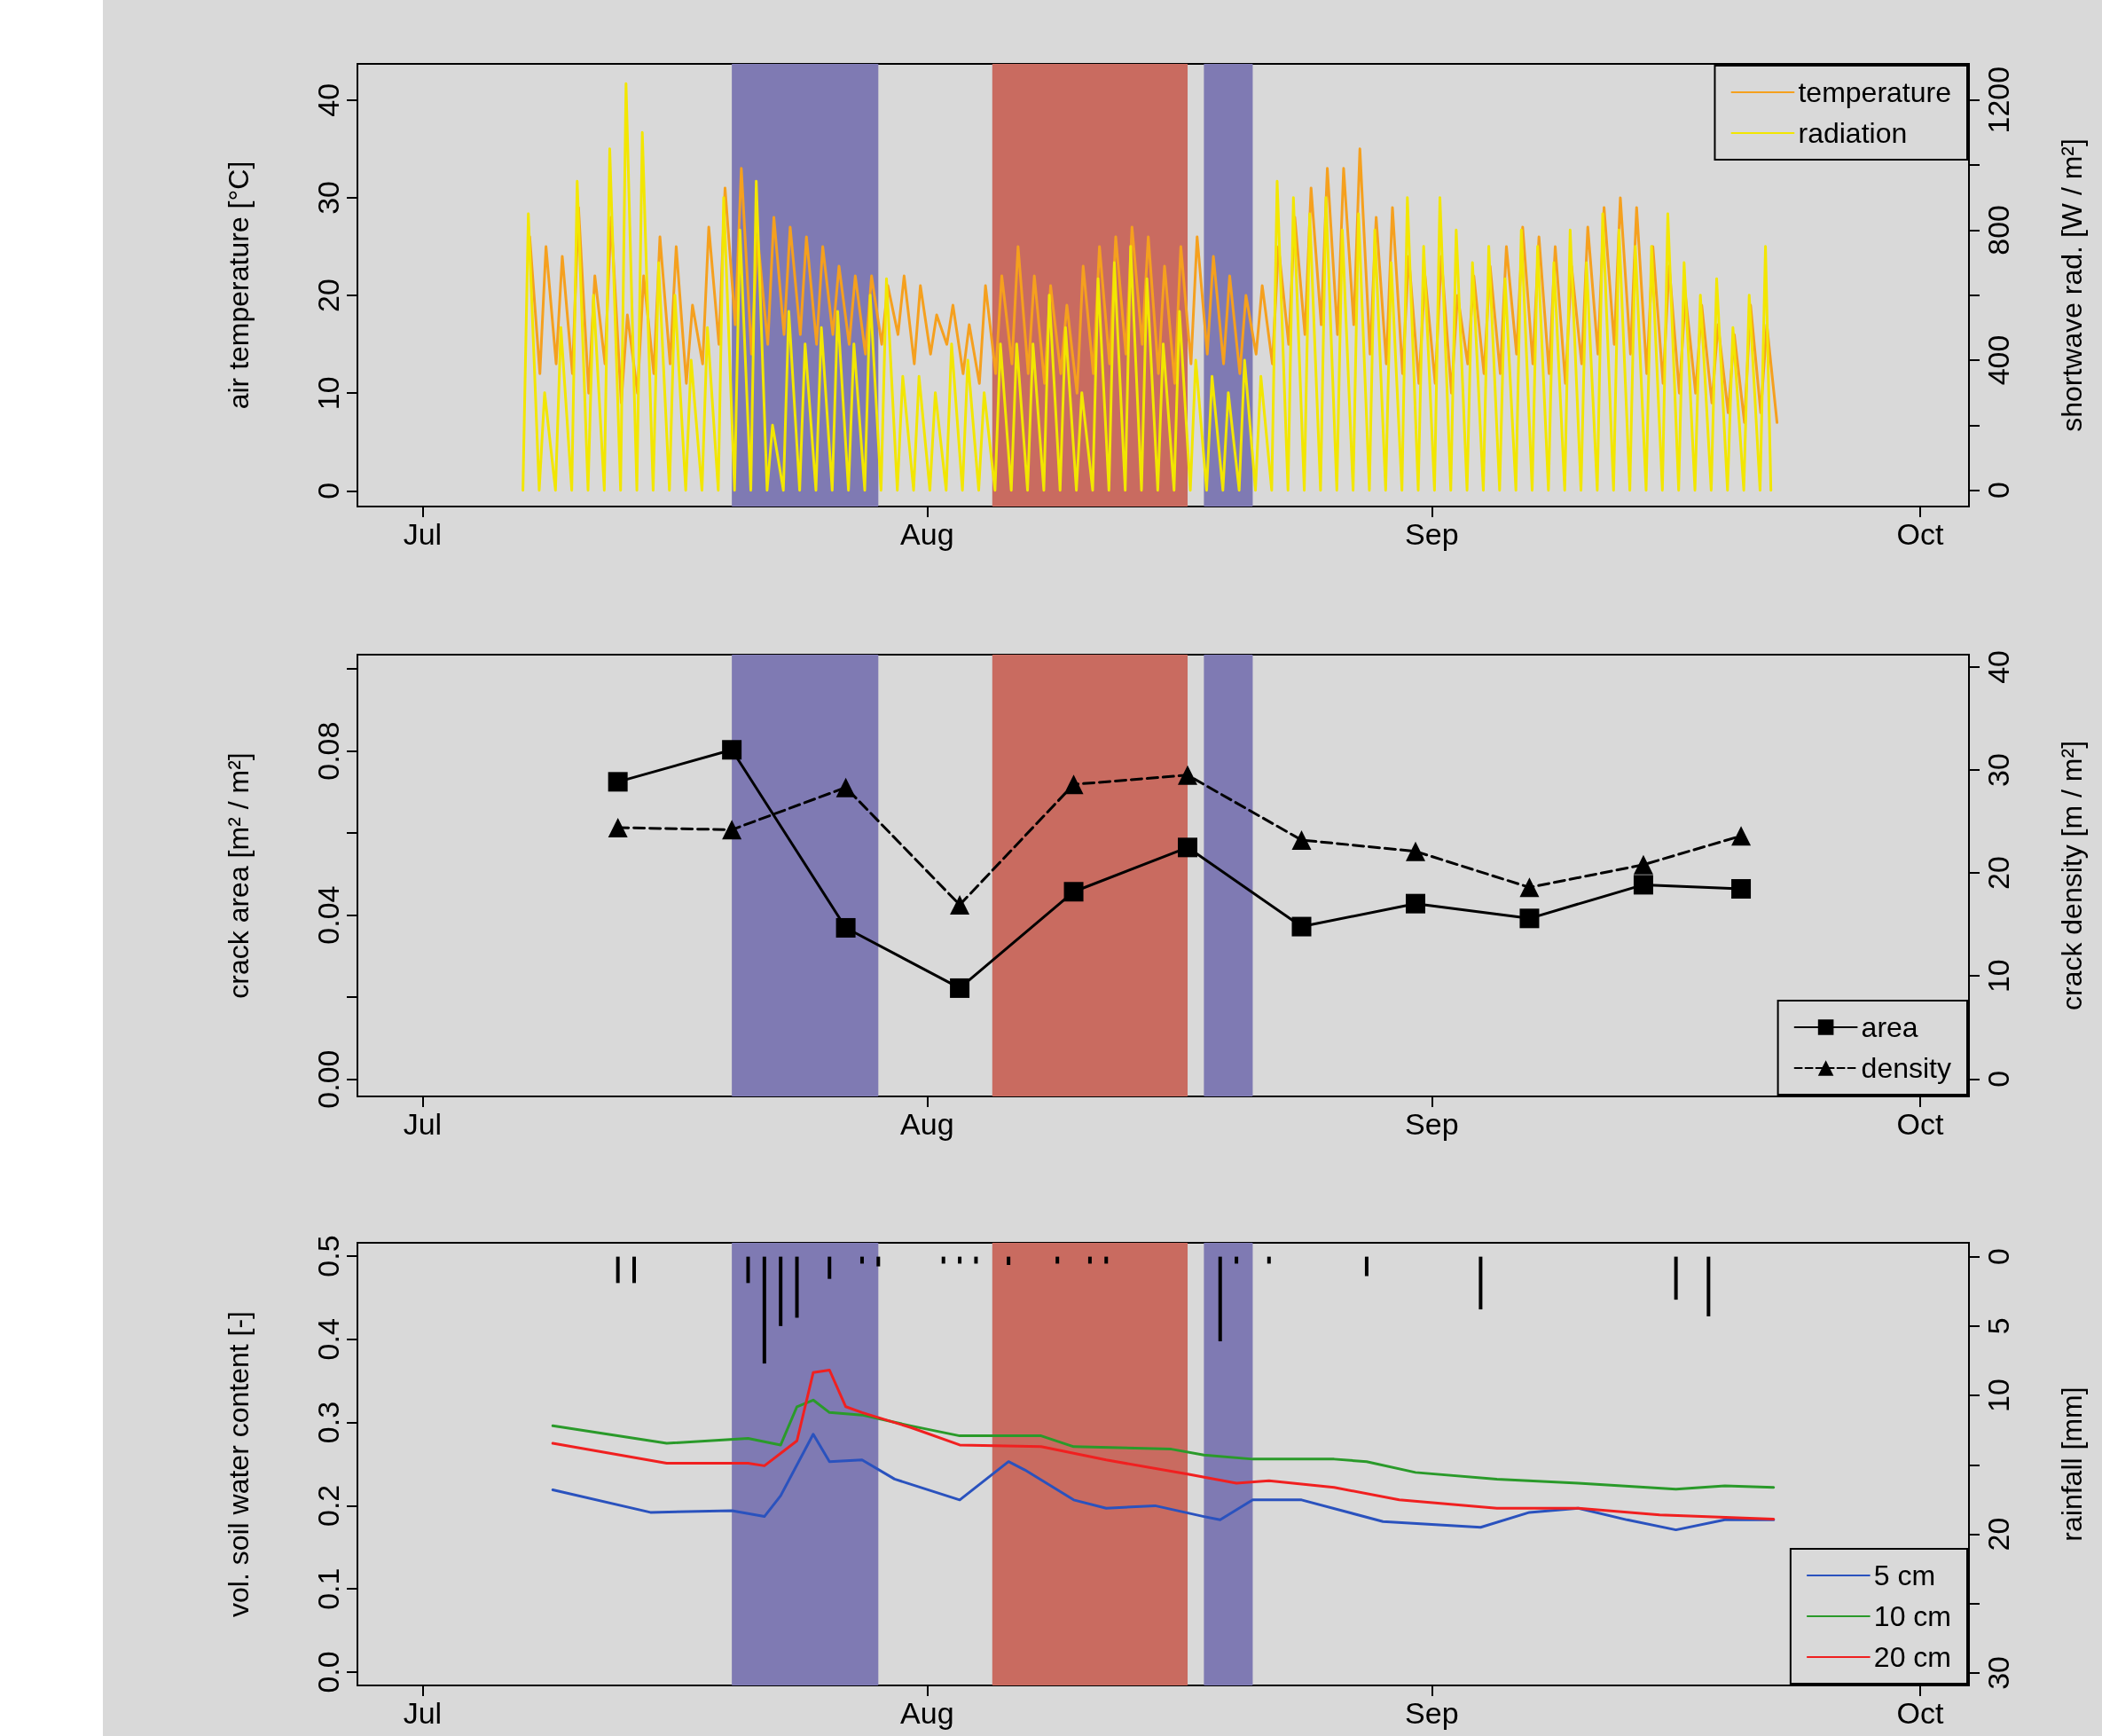  What do you see at coordinates (1998, 360) in the screenshot?
I see `y2-tick-label: 400` at bounding box center [1998, 360].